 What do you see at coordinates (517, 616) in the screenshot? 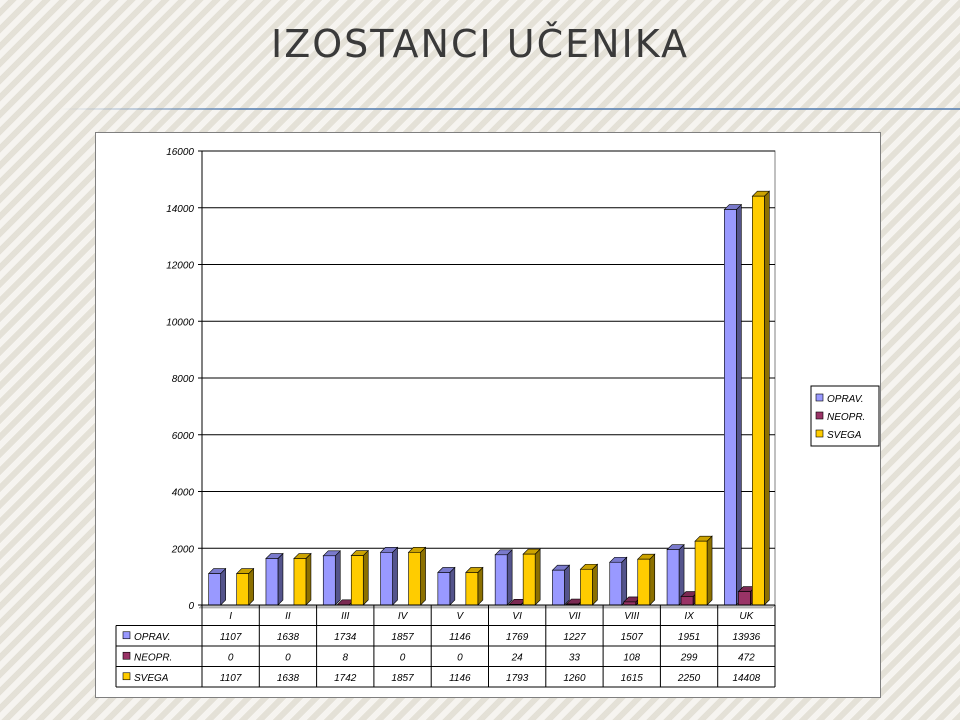
I see `x-tick-label: VI` at bounding box center [517, 616].